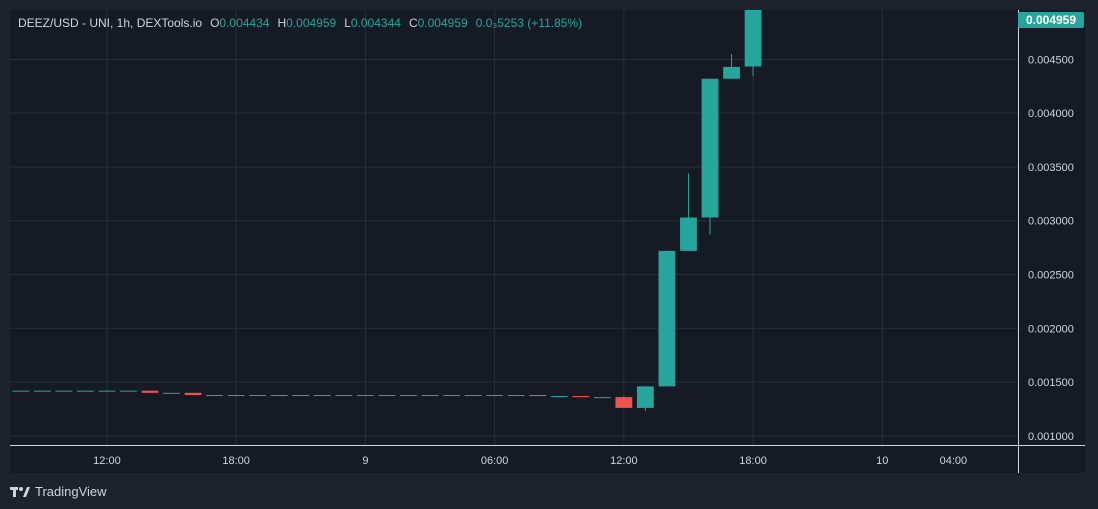 The height and width of the screenshot is (509, 1098). What do you see at coordinates (311, 23) in the screenshot?
I see `legend-high-value: 0.004959` at bounding box center [311, 23].